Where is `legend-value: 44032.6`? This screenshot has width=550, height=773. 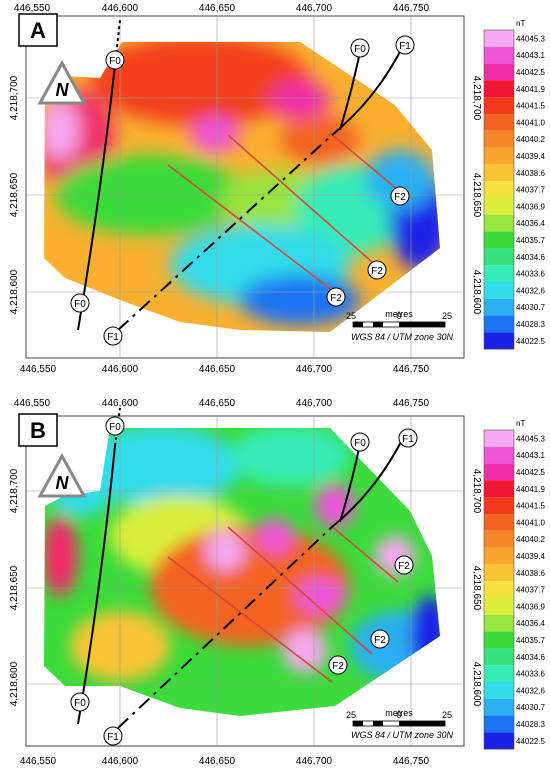 legend-value: 44032.6 is located at coordinates (530, 290).